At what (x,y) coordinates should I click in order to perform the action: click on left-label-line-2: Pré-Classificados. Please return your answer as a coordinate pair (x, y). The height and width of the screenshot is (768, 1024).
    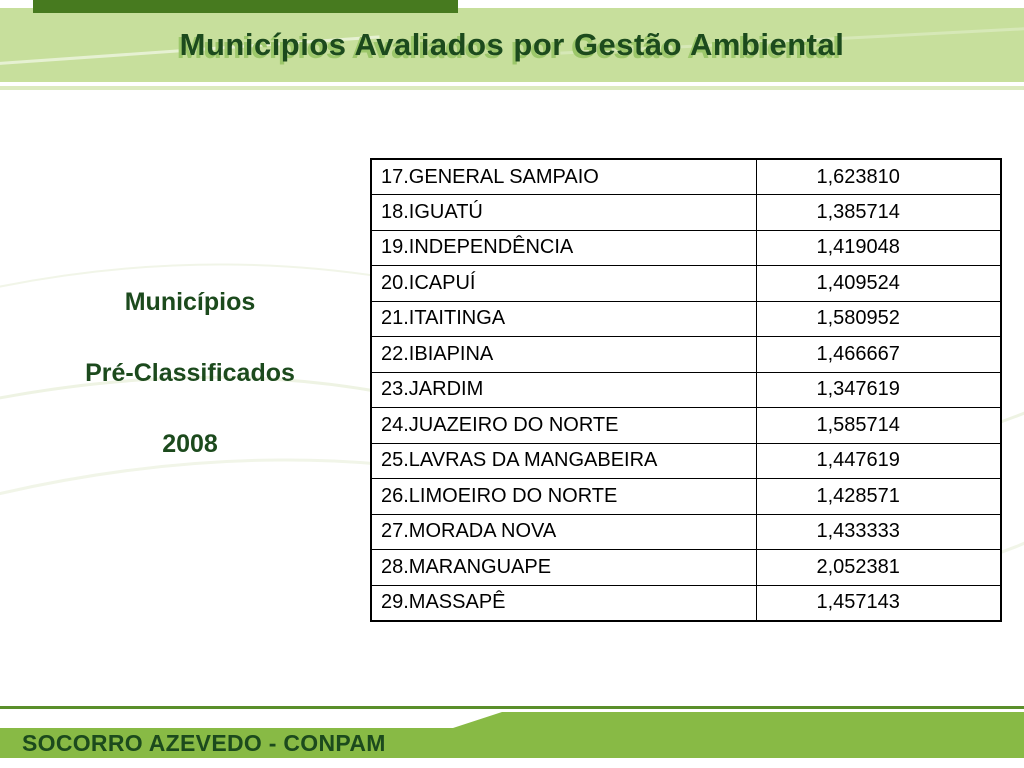
    Looking at the image, I should click on (190, 373).